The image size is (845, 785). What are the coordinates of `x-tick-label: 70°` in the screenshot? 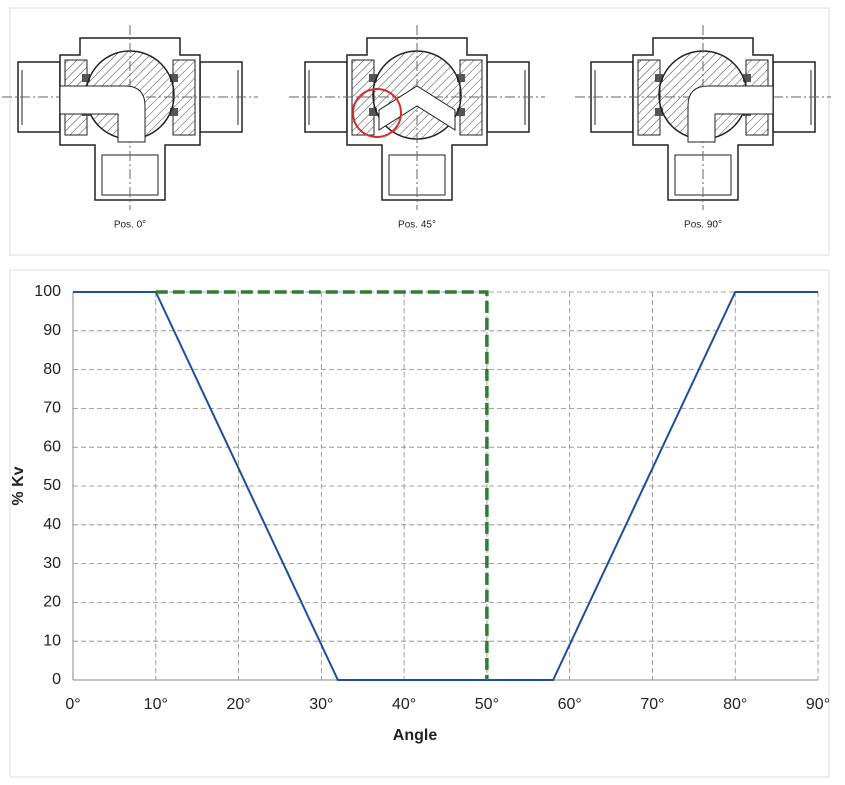 It's located at (652, 704).